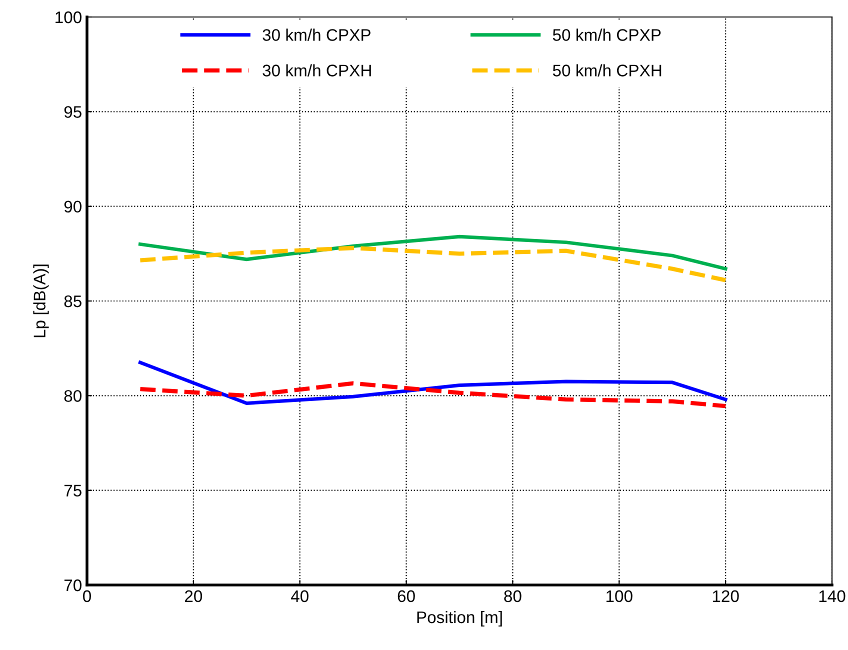 Image resolution: width=848 pixels, height=650 pixels. What do you see at coordinates (73, 396) in the screenshot?
I see `y-tick-label: 80` at bounding box center [73, 396].